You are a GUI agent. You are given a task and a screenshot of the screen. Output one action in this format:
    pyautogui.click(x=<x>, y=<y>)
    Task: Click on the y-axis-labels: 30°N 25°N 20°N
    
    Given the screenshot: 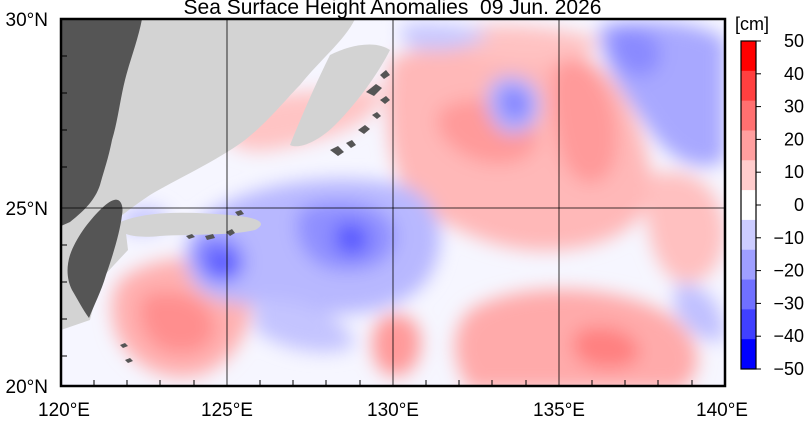 What is the action you would take?
    pyautogui.click(x=27, y=204)
    